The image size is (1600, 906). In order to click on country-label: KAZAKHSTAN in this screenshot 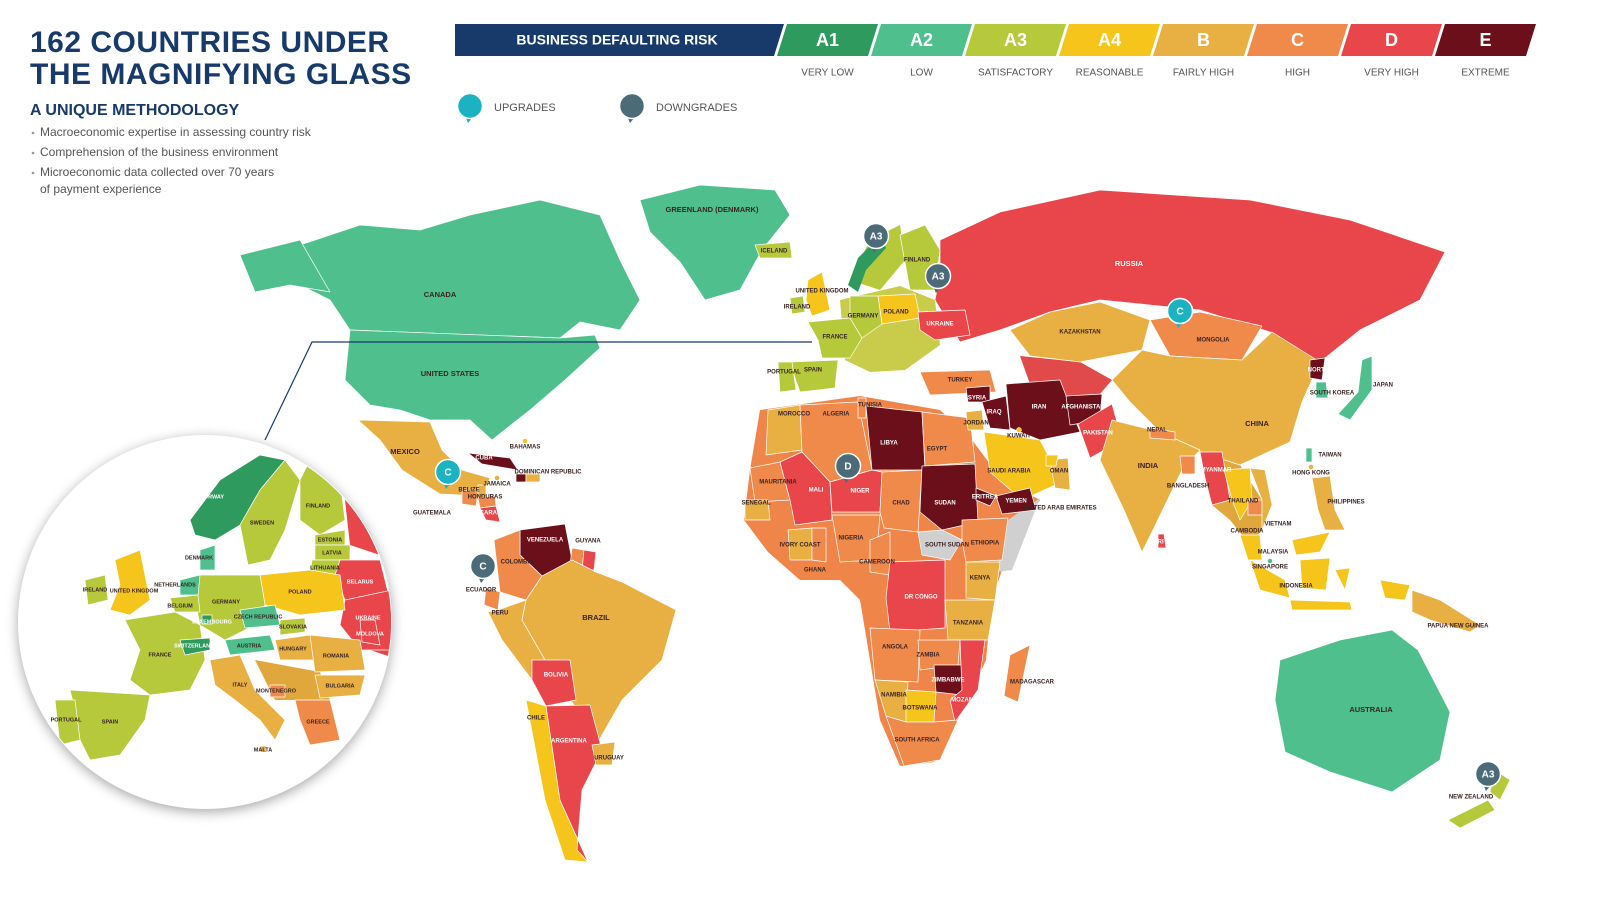, I will do `click(1079, 333)`.